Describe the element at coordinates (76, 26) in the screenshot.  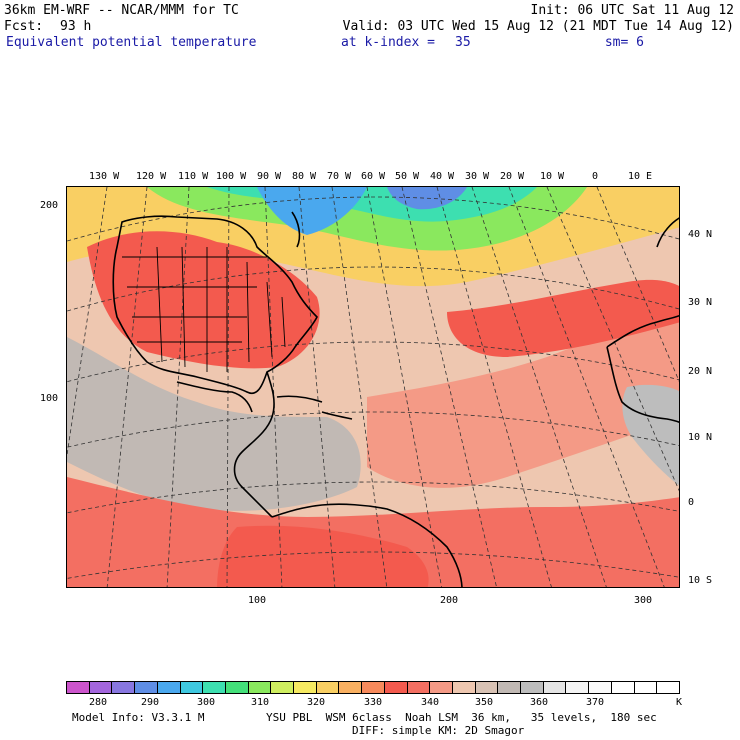
I see `forecast-hours: 93 h` at that location.